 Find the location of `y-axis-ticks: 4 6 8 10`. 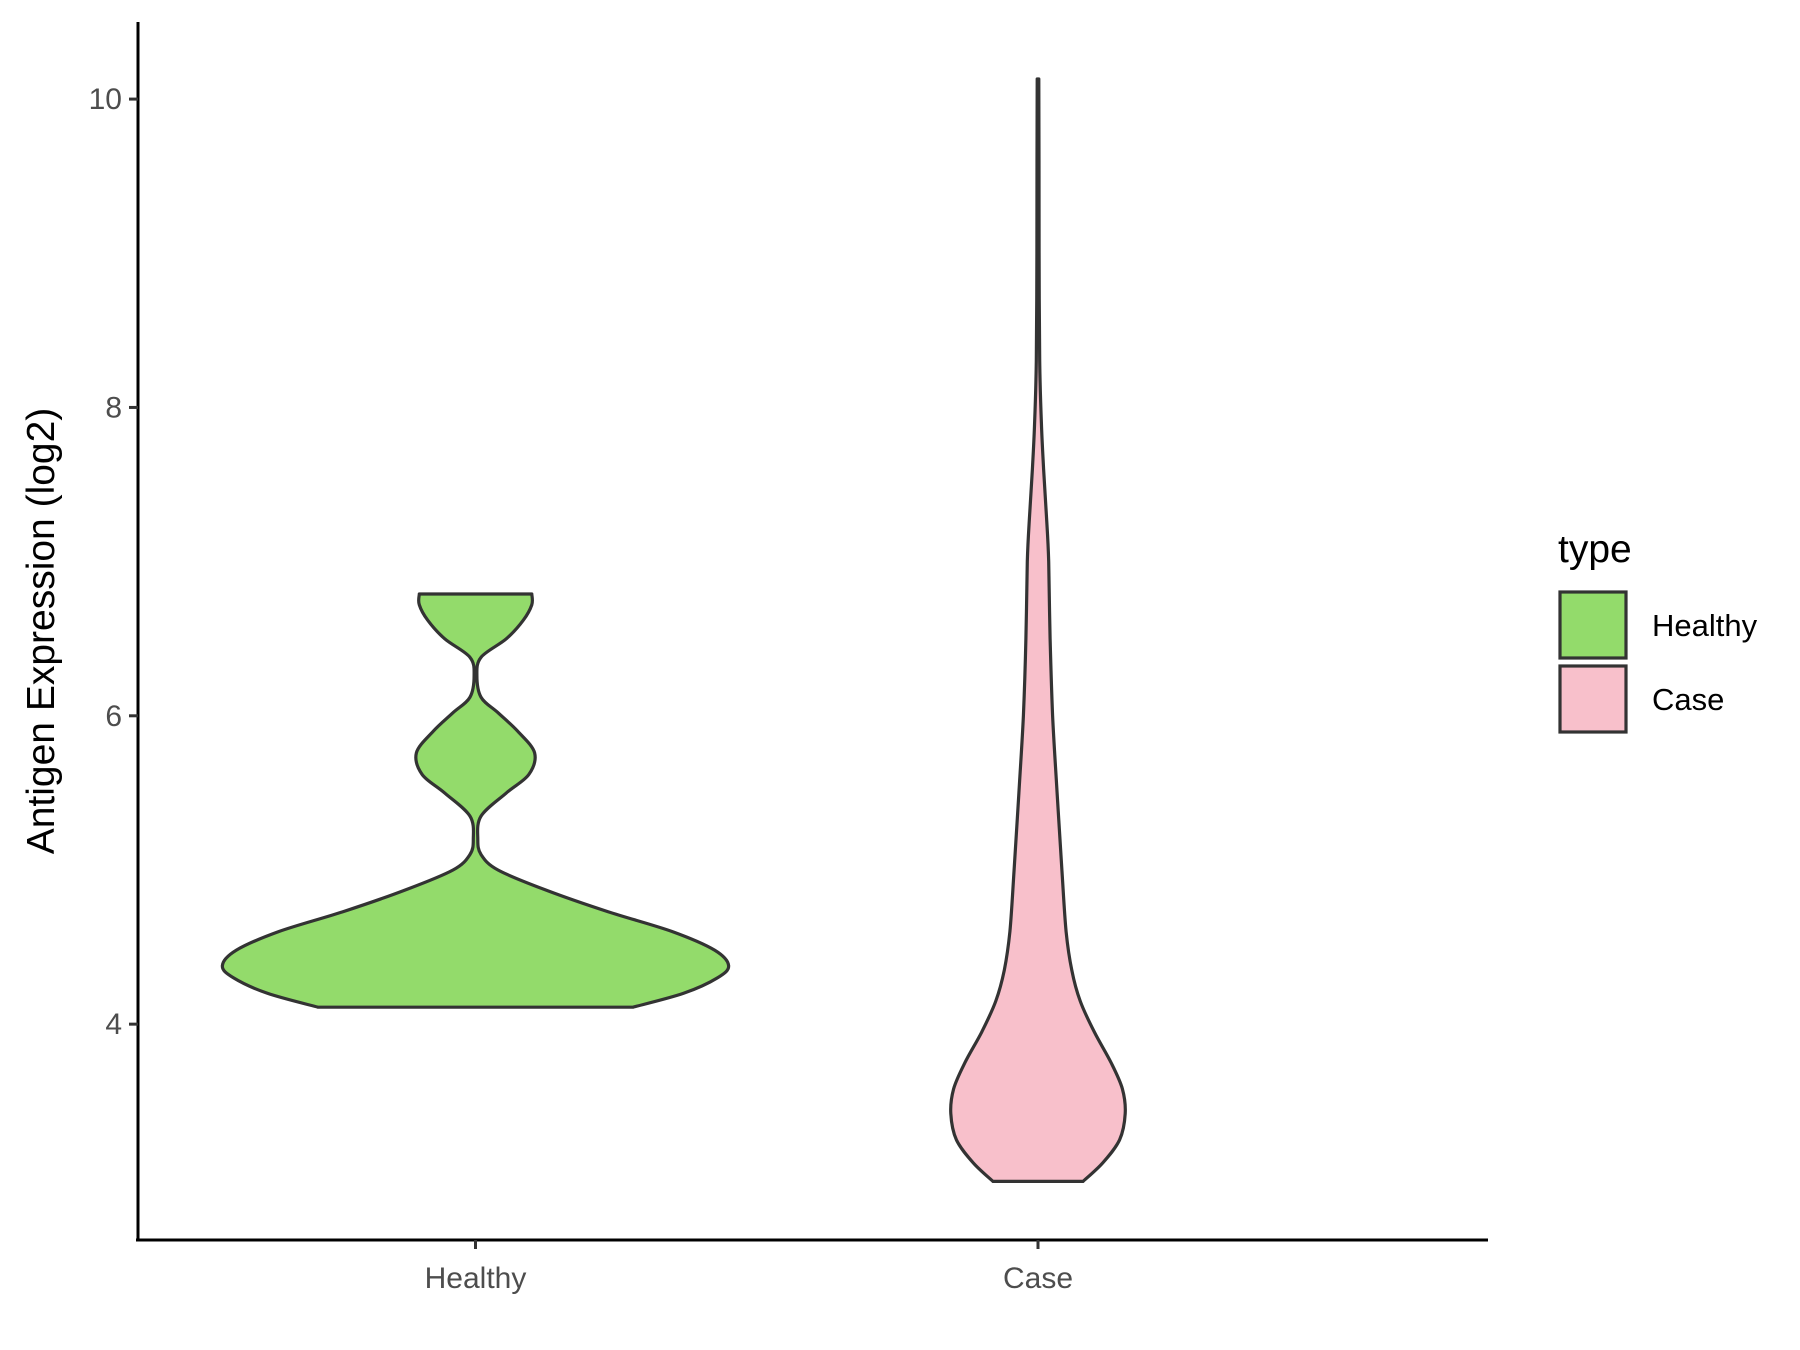

y-axis-ticks: 4 6 8 10 is located at coordinates (113, 562).